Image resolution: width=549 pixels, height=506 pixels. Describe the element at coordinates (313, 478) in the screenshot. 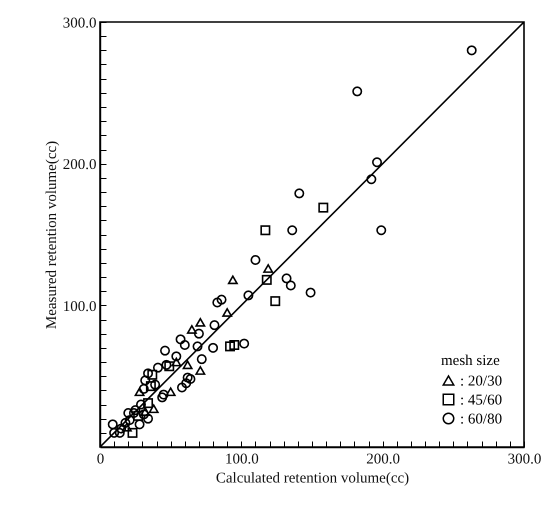

I see `x-axis-title: Calculated retention volume(cc)` at that location.